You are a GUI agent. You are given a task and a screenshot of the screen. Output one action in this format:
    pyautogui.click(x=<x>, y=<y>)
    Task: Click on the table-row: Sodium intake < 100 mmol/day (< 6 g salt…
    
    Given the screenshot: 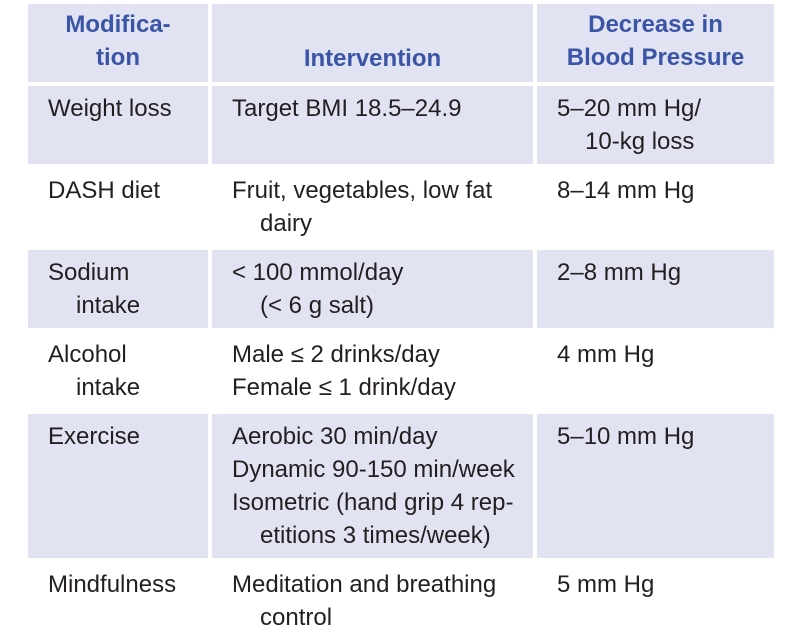 What is the action you would take?
    pyautogui.click(x=401, y=289)
    